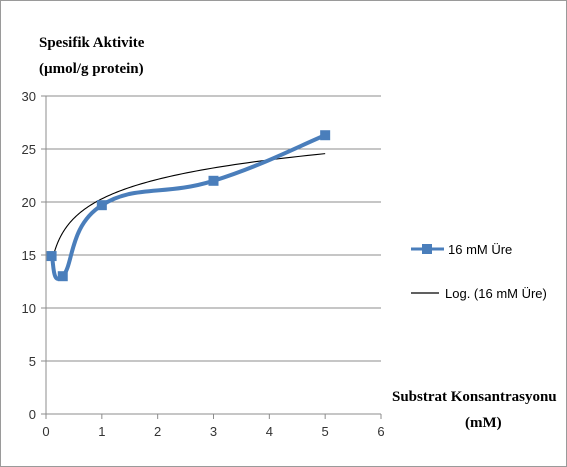 This screenshot has width=567, height=467. I want to click on trendline-log, so click(188, 208).